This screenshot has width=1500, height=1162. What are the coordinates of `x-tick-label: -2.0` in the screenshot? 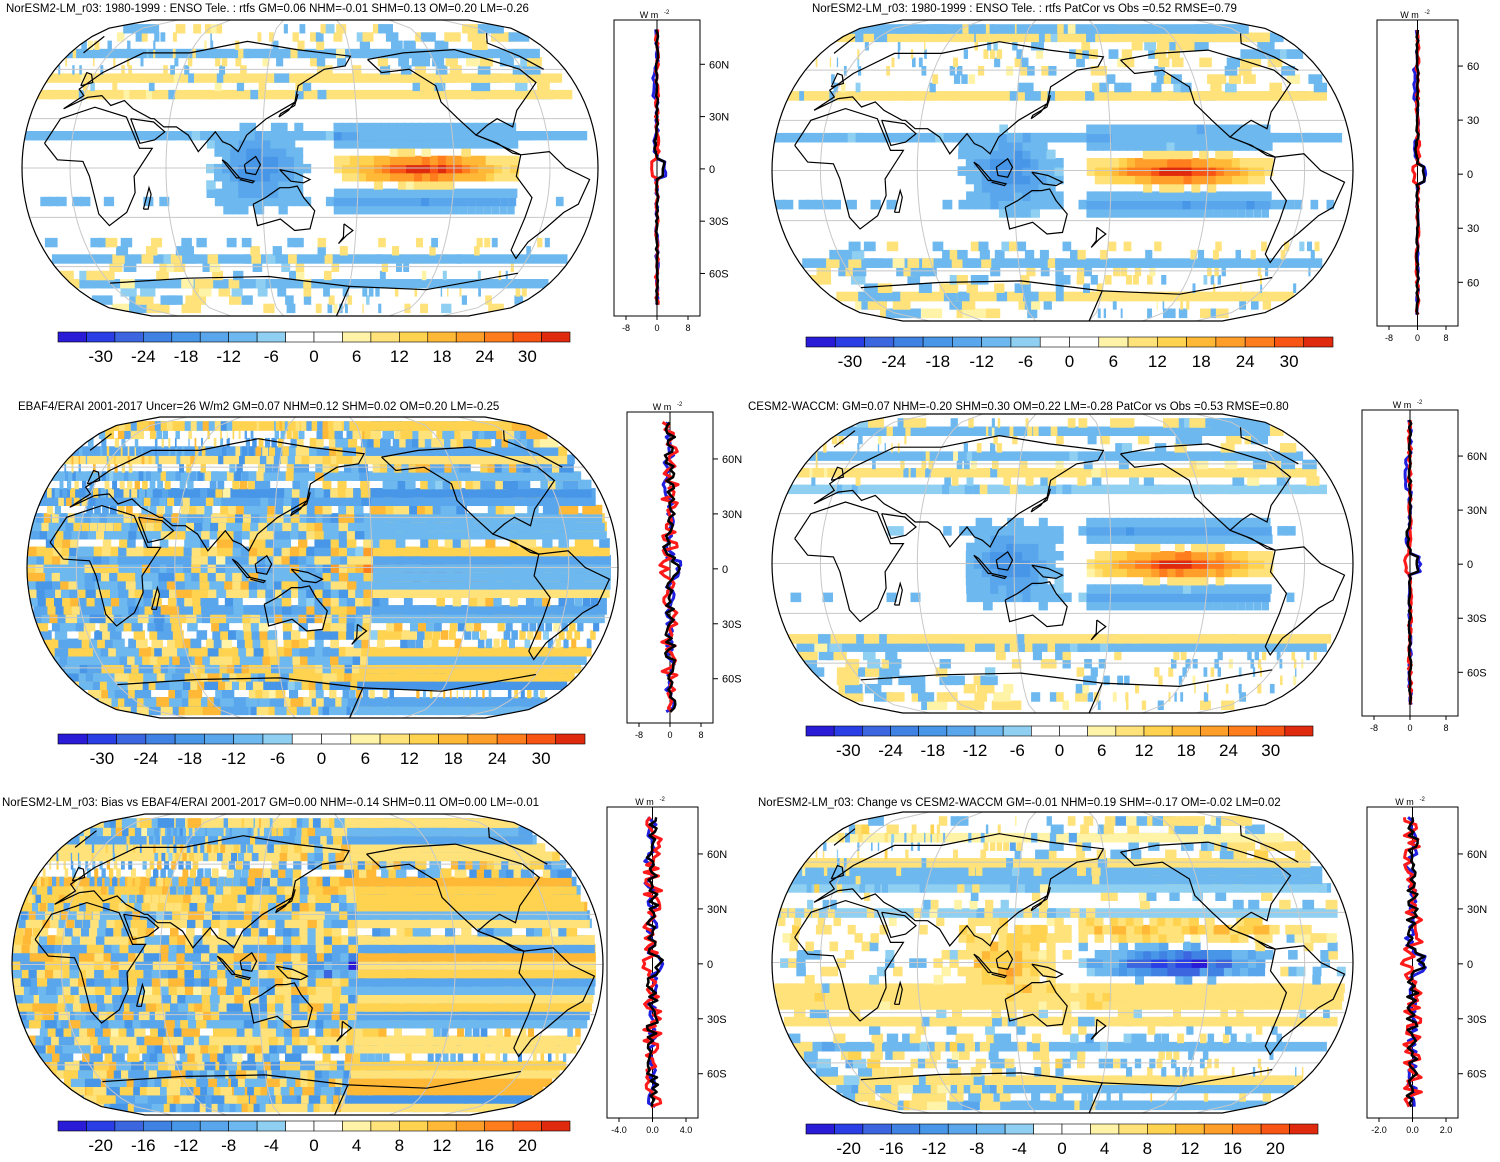 It's located at (1379, 1130).